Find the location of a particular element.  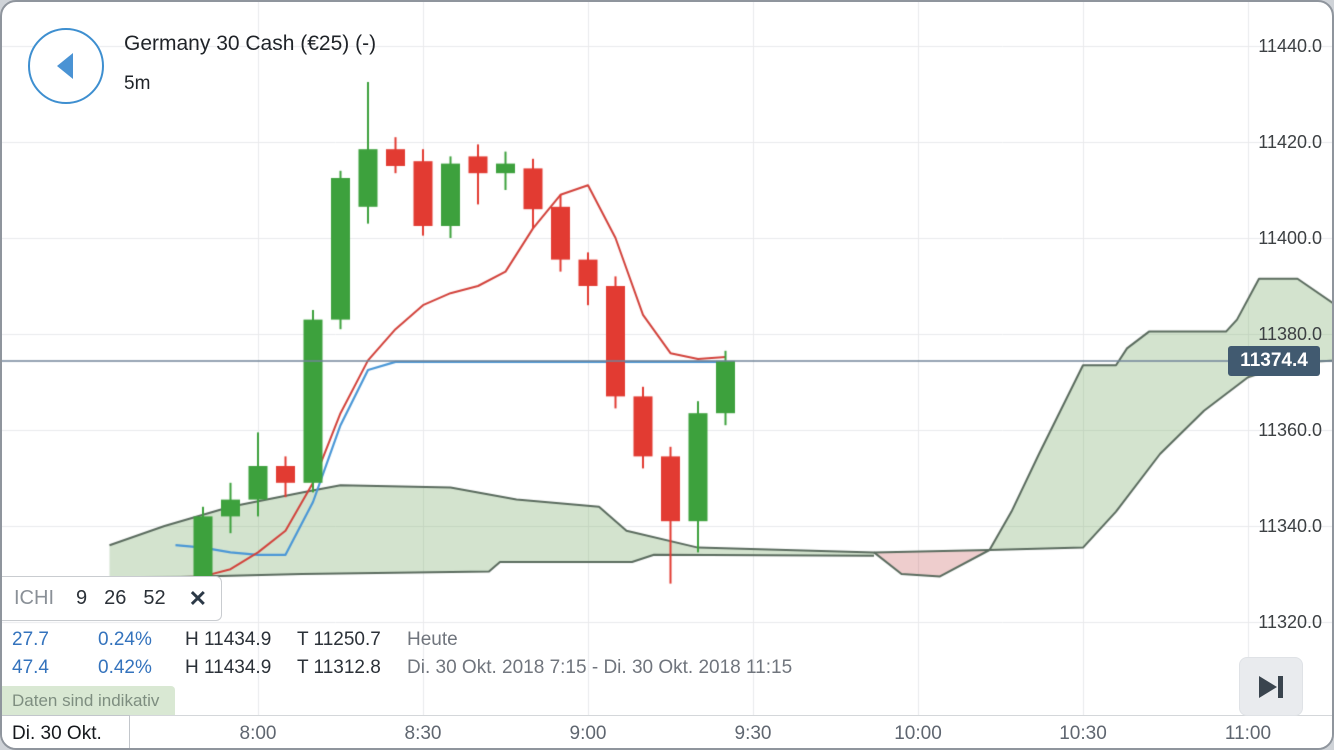

price-axis-label: 11440.0 is located at coordinates (1290, 46).